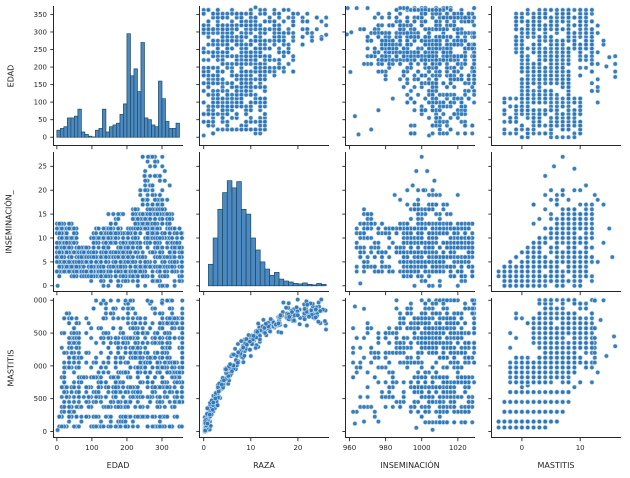 The height and width of the screenshot is (478, 630). What do you see at coordinates (11, 368) in the screenshot?
I see `y-axis-label-mastitis: MASTITIS` at bounding box center [11, 368].